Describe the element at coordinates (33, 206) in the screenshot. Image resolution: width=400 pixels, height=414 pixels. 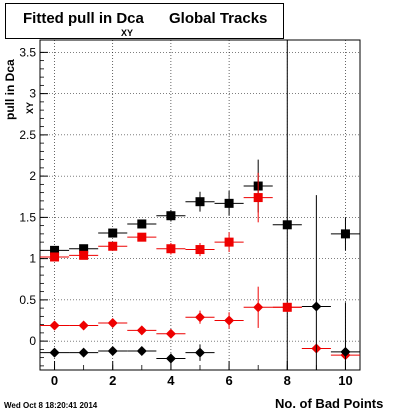
I see `y-axis: 0 0.5 1 1.5 2 2.5 3 3.5` at that location.